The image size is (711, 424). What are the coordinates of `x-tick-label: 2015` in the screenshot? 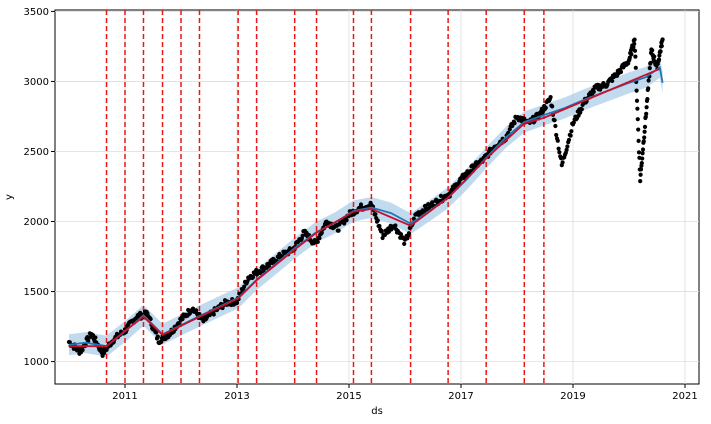 It's located at (348, 396).